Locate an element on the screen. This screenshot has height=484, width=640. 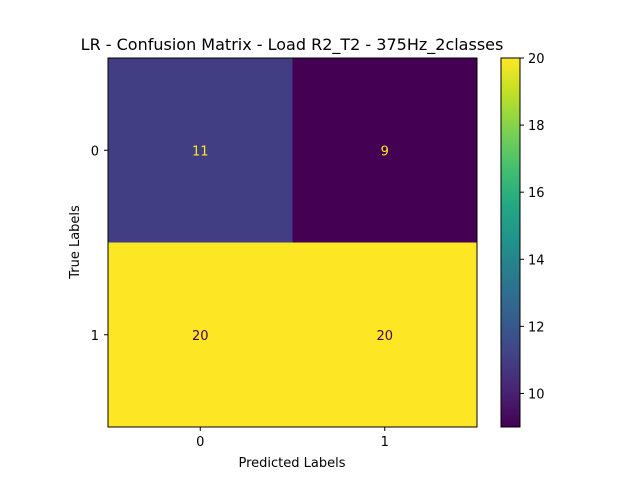
y-axis-label: True Labels is located at coordinates (75, 242).